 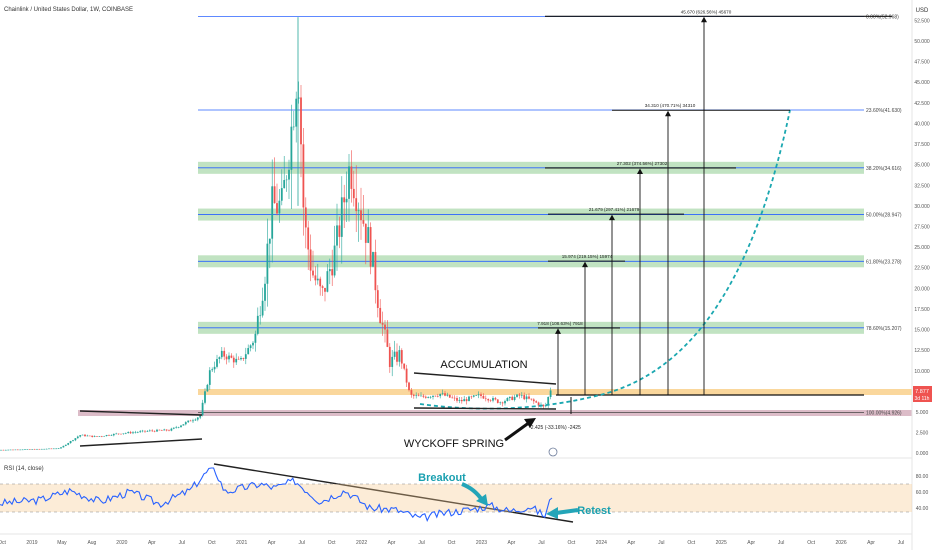 What do you see at coordinates (152, 543) in the screenshot?
I see `time-tick-label: Apr` at bounding box center [152, 543].